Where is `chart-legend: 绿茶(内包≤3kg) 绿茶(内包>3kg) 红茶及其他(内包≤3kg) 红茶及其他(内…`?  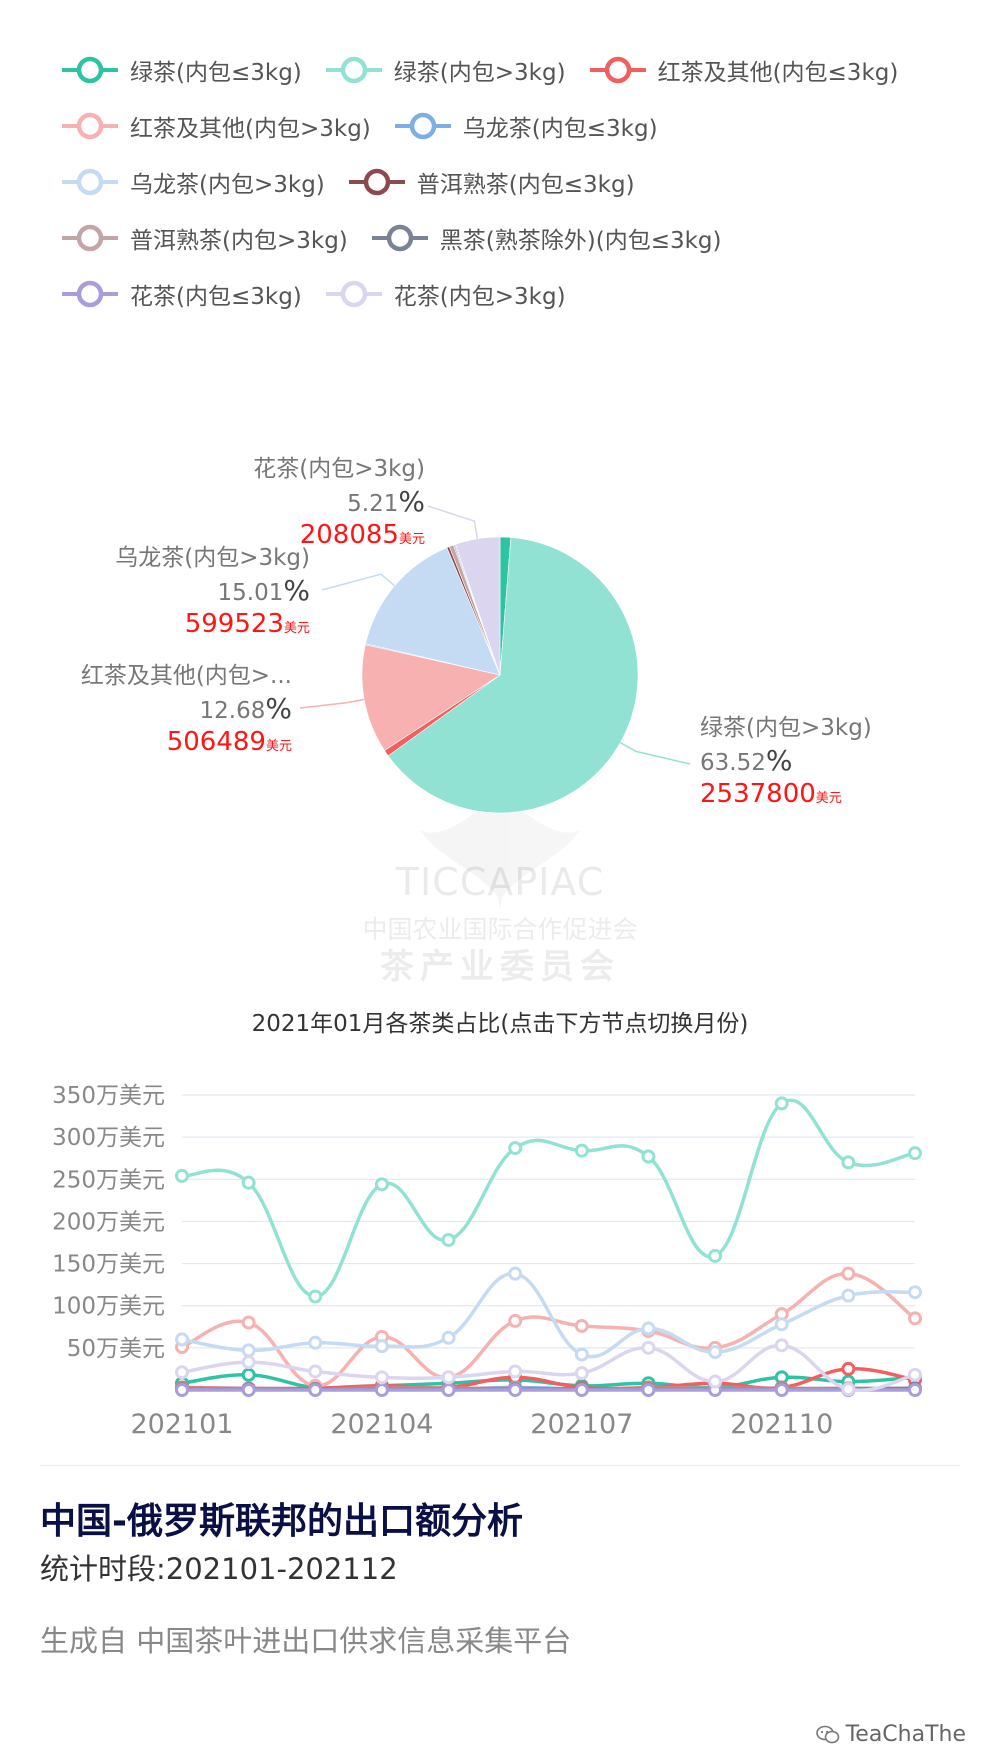
chart-legend: 绿茶(内包≤3kg) 绿茶(内包>3kg) 红茶及其他(内包≤3kg) 红茶及其他(内… is located at coordinates (510, 182).